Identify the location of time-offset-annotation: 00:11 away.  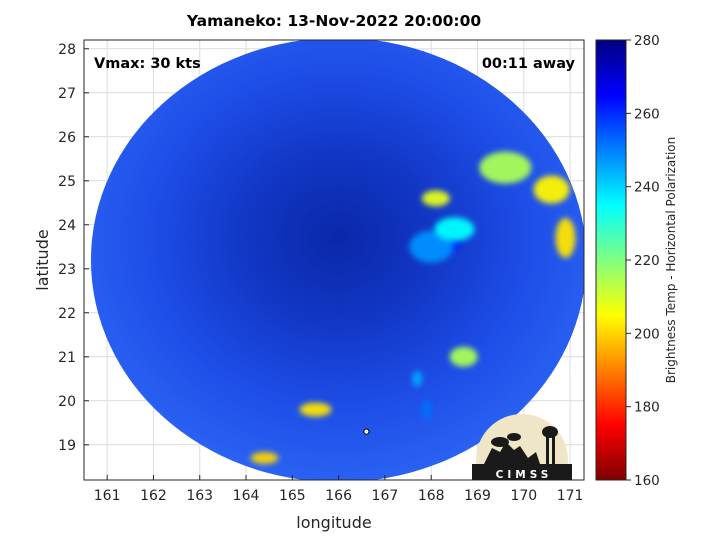
(529, 64).